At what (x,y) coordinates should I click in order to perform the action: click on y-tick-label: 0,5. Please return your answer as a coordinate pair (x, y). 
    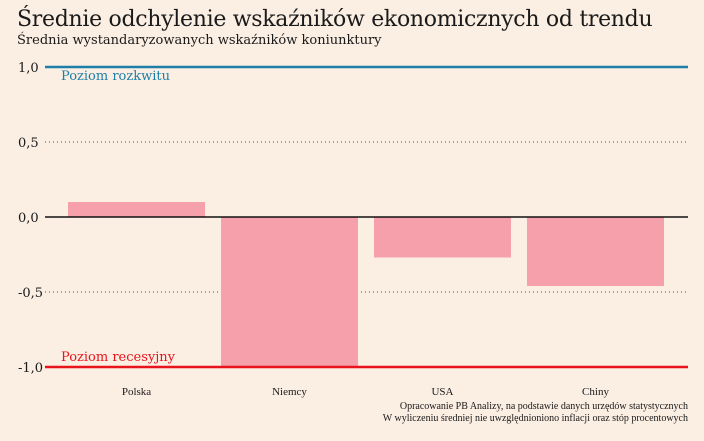
    Looking at the image, I should click on (28, 143).